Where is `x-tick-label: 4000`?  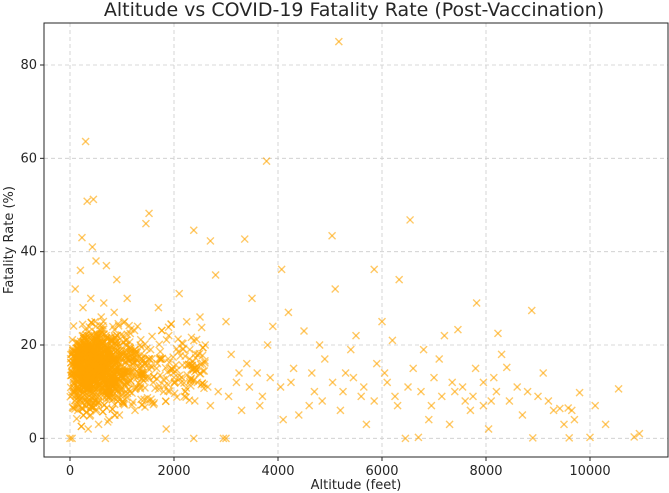 x-tick-label: 4000 is located at coordinates (277, 471).